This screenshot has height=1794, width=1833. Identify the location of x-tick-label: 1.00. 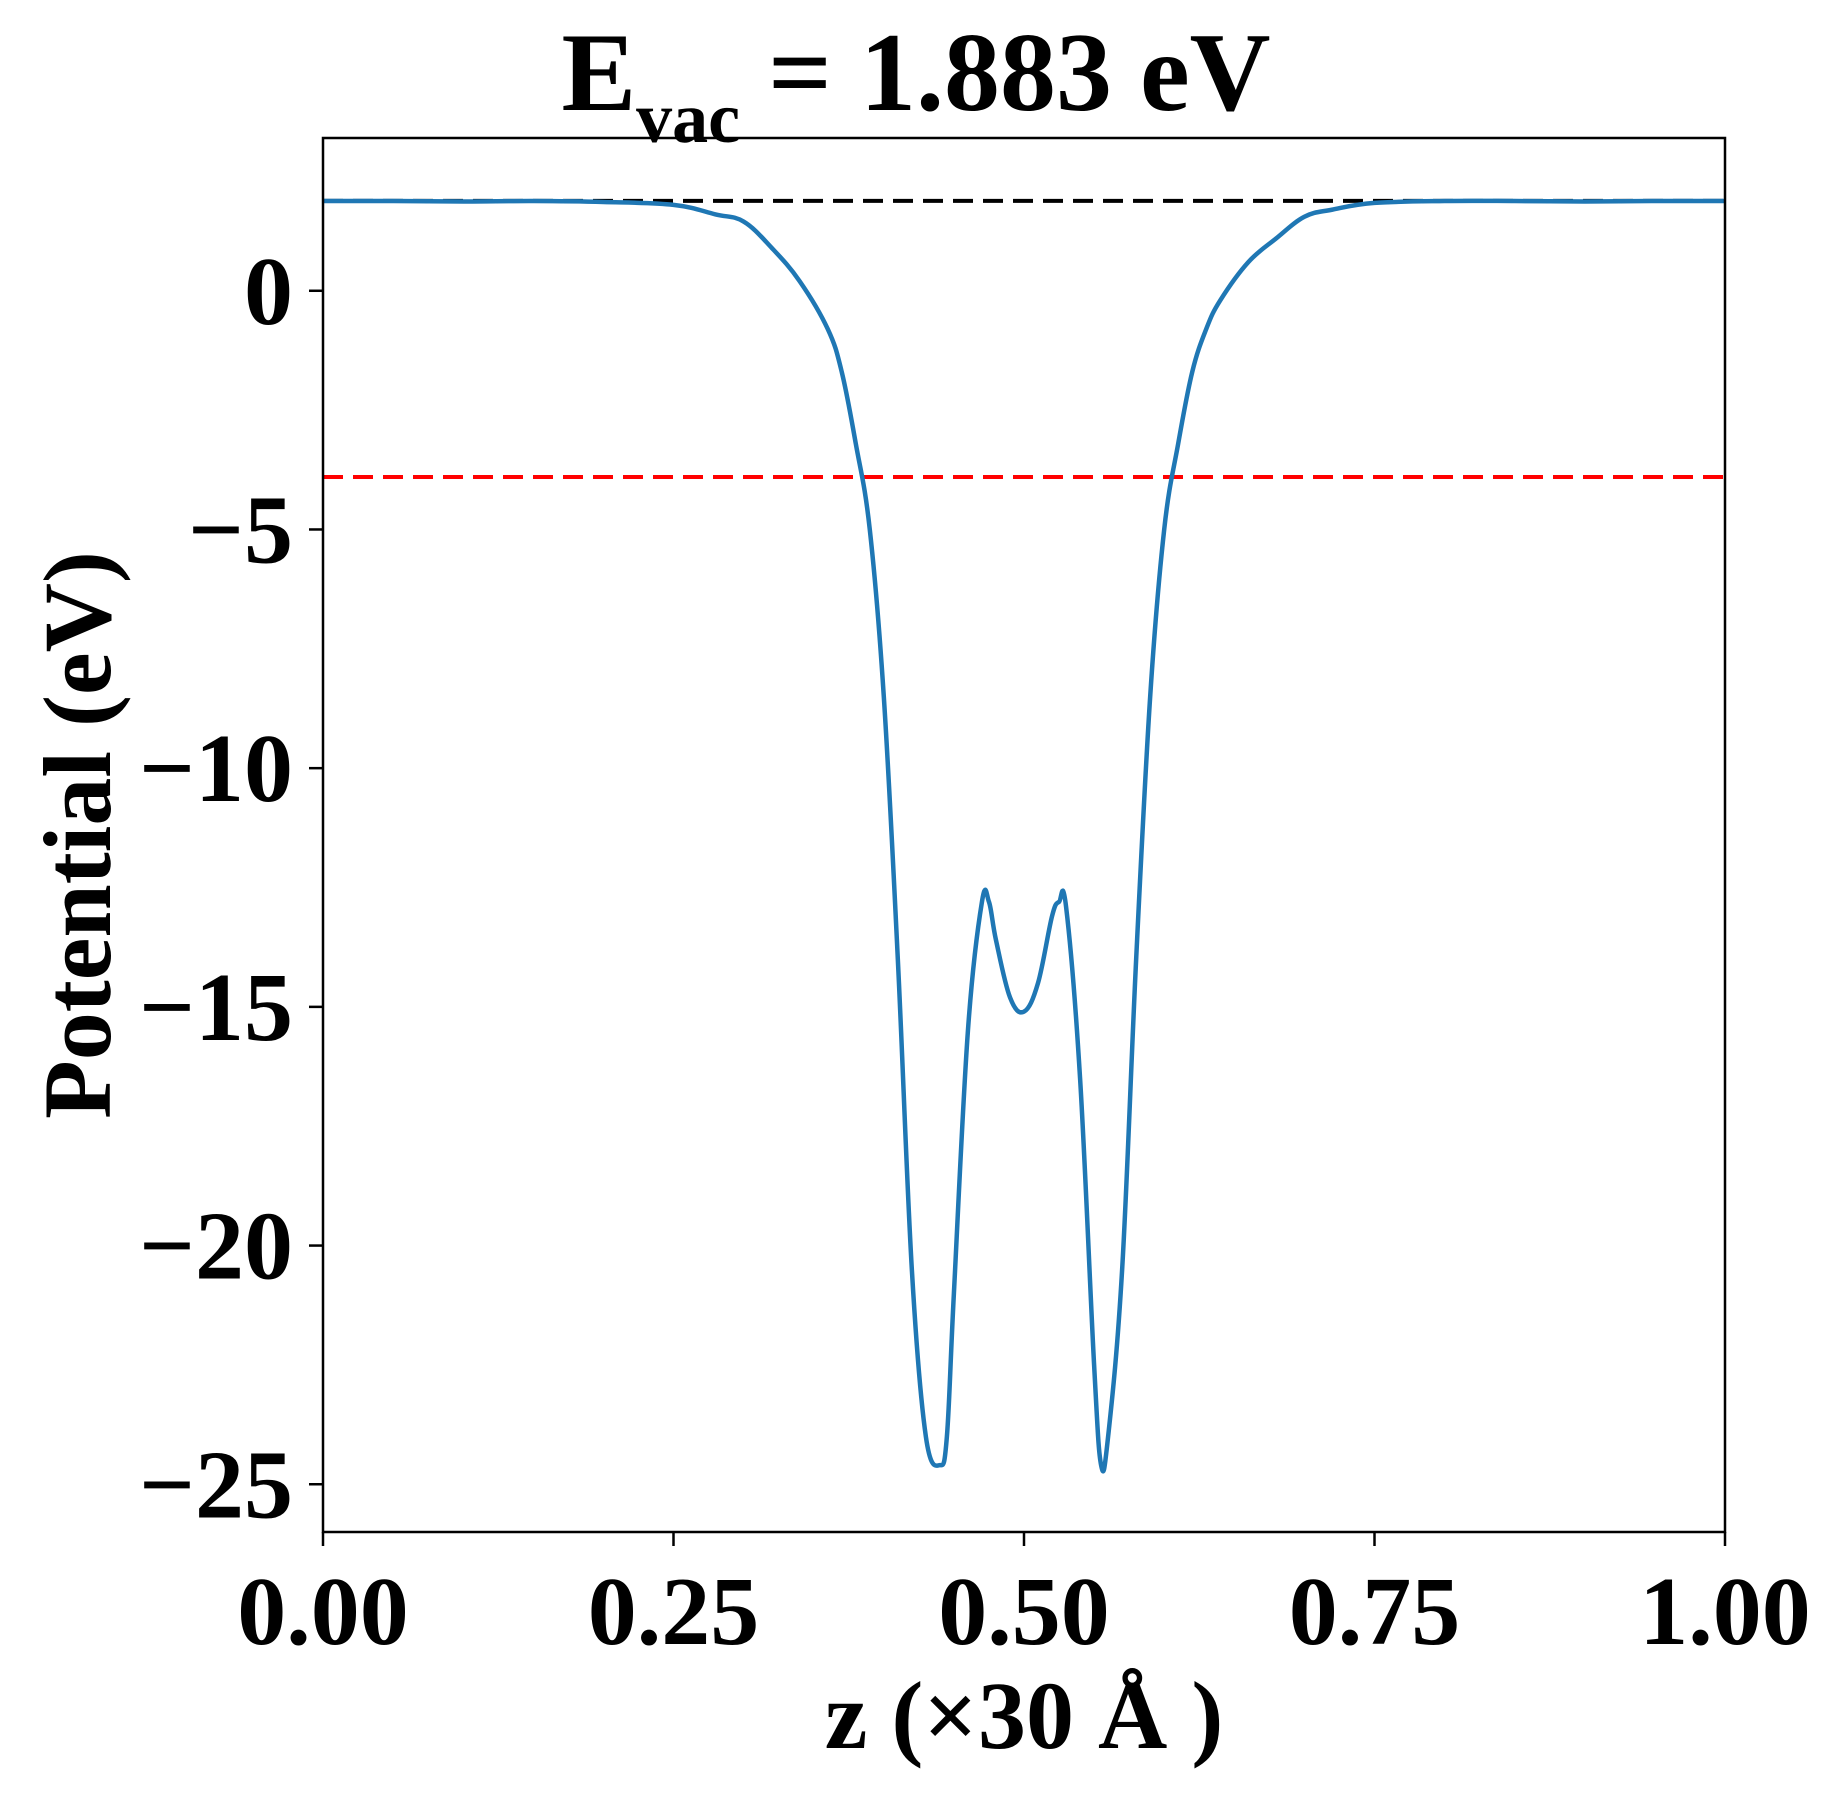
(1725, 1612).